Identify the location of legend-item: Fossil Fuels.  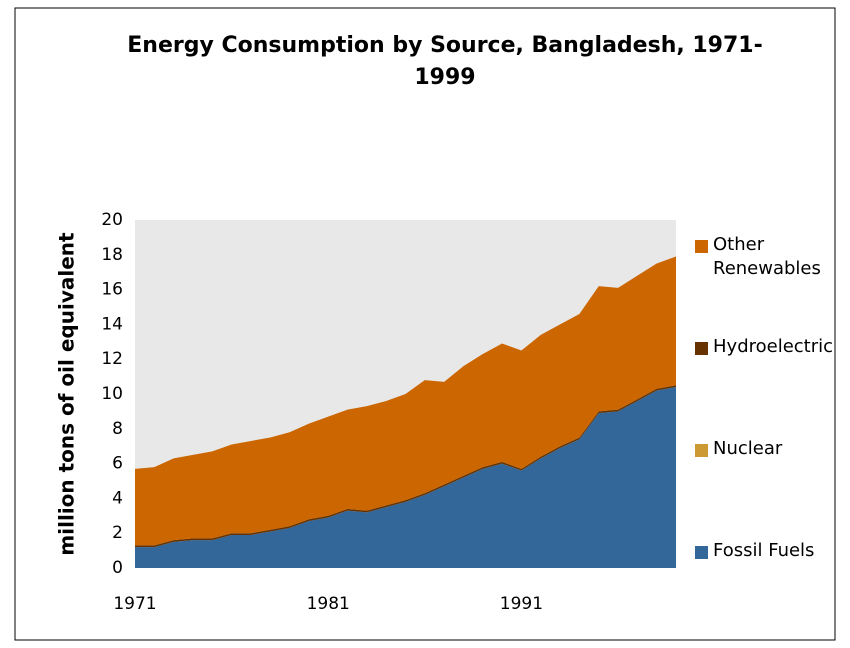
(772, 551).